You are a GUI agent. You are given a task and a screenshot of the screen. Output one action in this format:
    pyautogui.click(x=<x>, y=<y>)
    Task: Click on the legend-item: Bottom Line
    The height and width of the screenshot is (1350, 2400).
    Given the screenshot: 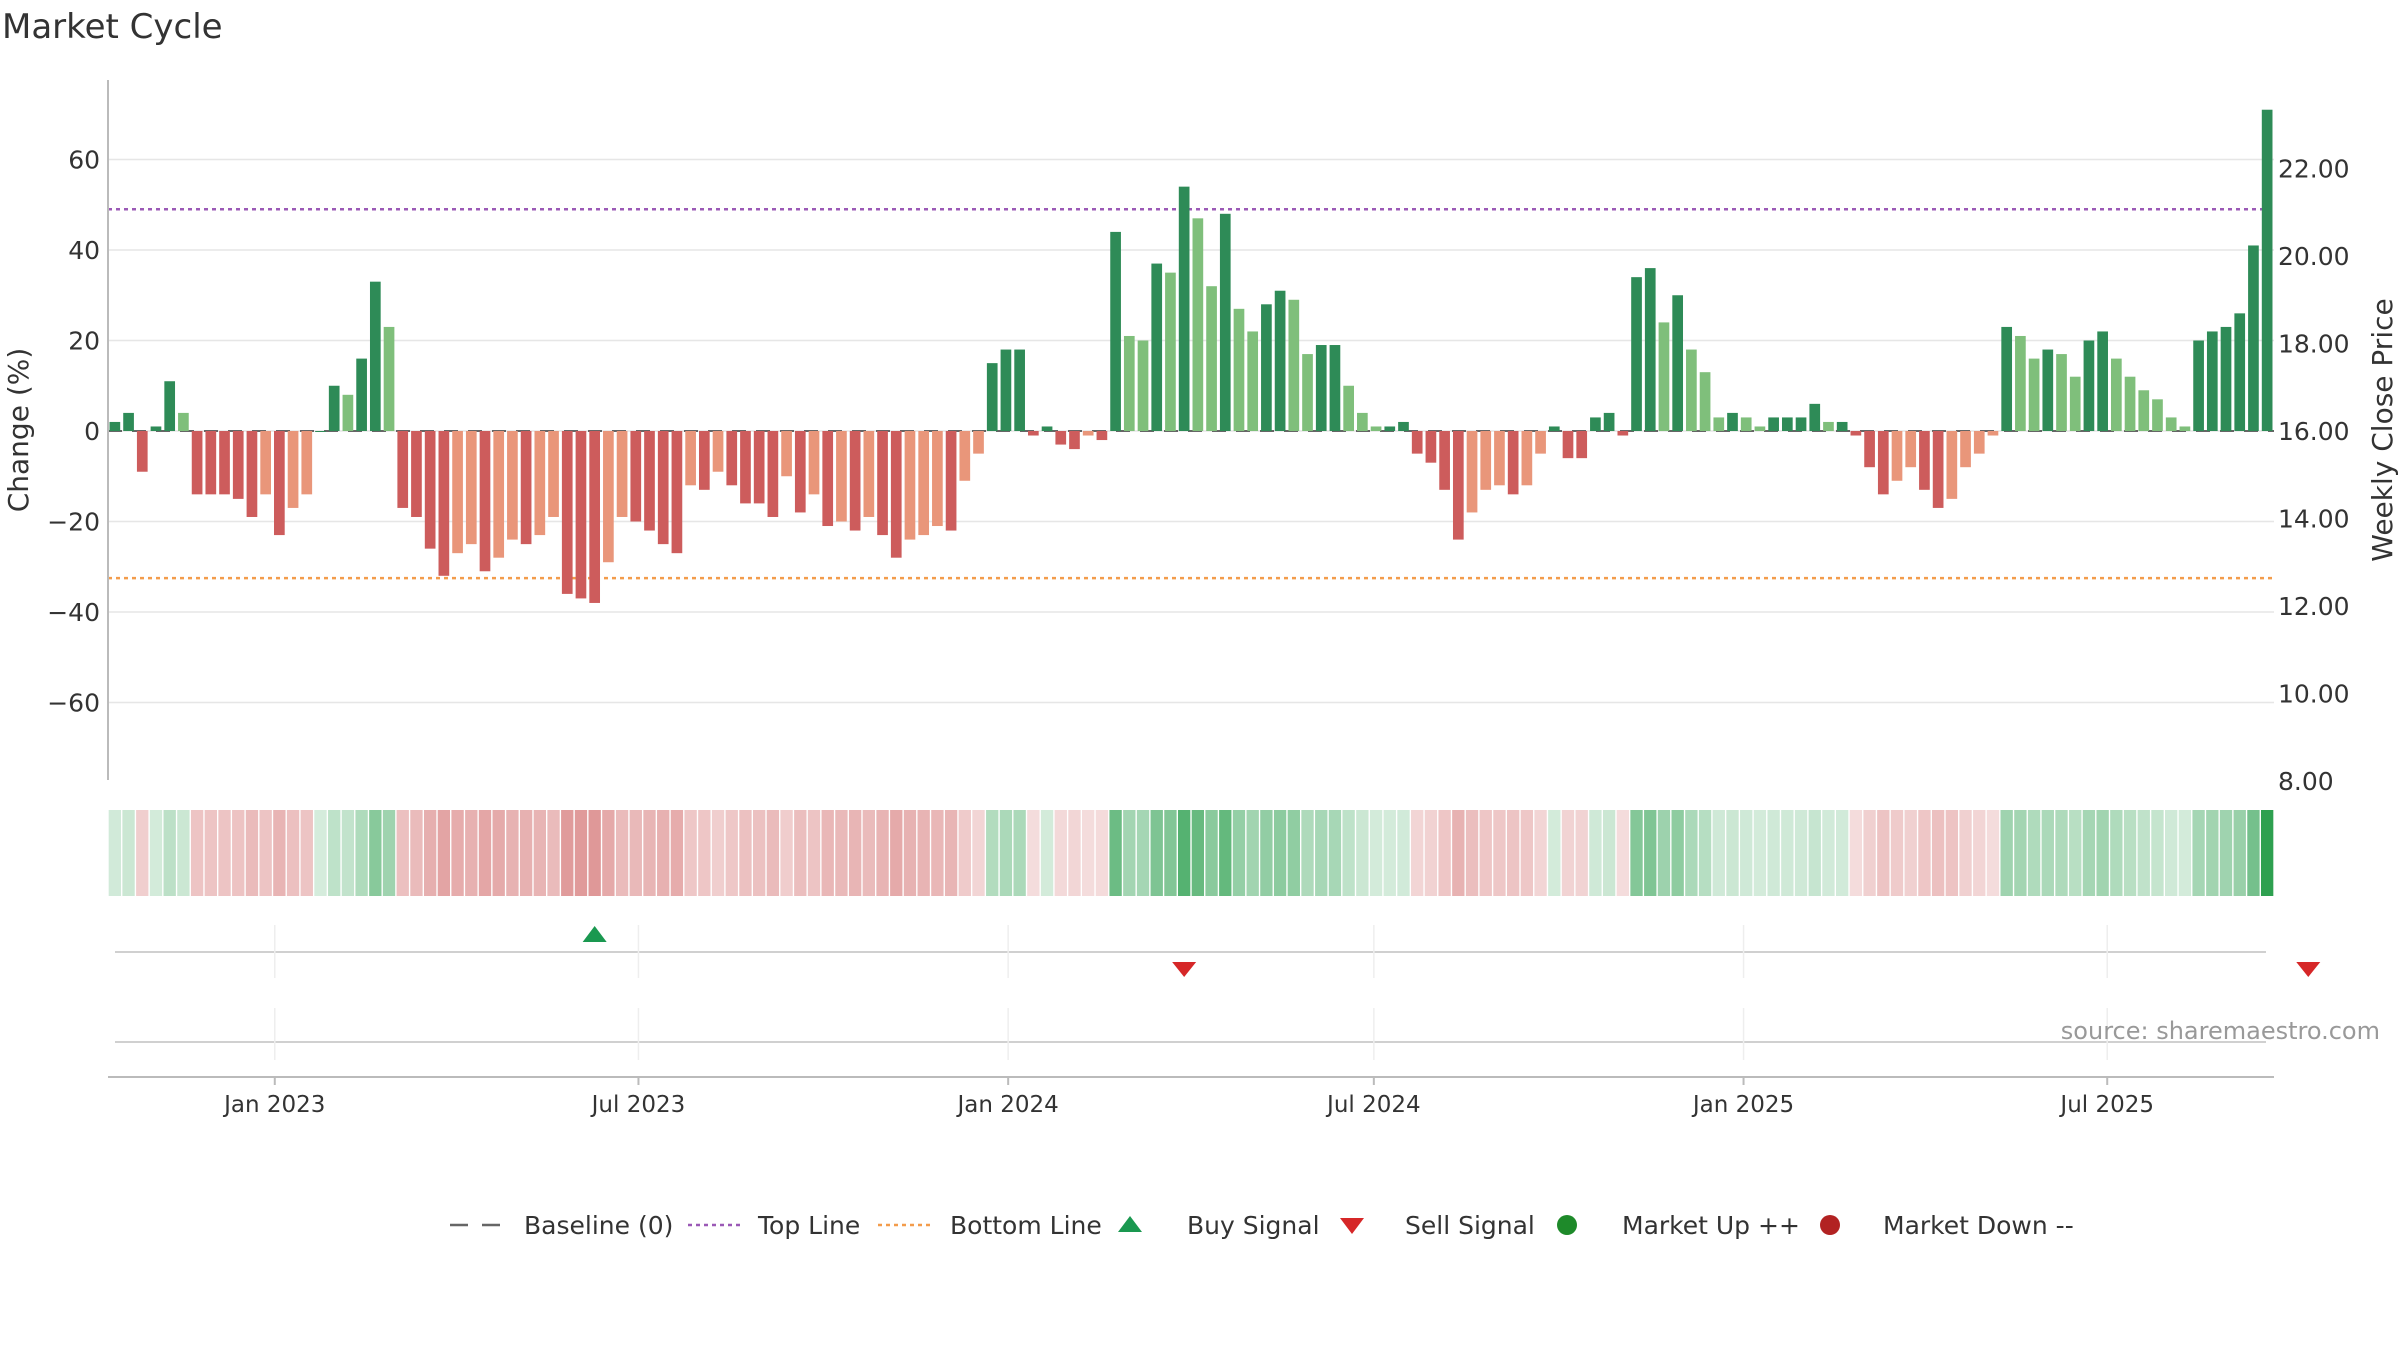 What is the action you would take?
    pyautogui.click(x=990, y=1225)
    